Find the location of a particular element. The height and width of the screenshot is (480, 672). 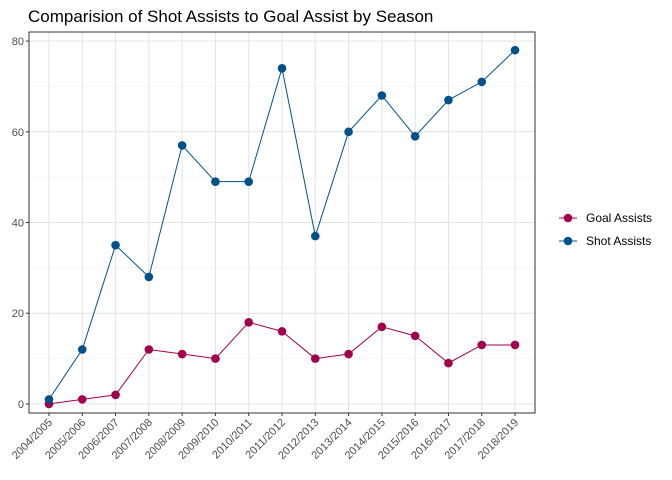

legend-item: Shot Assists is located at coordinates (605, 241).